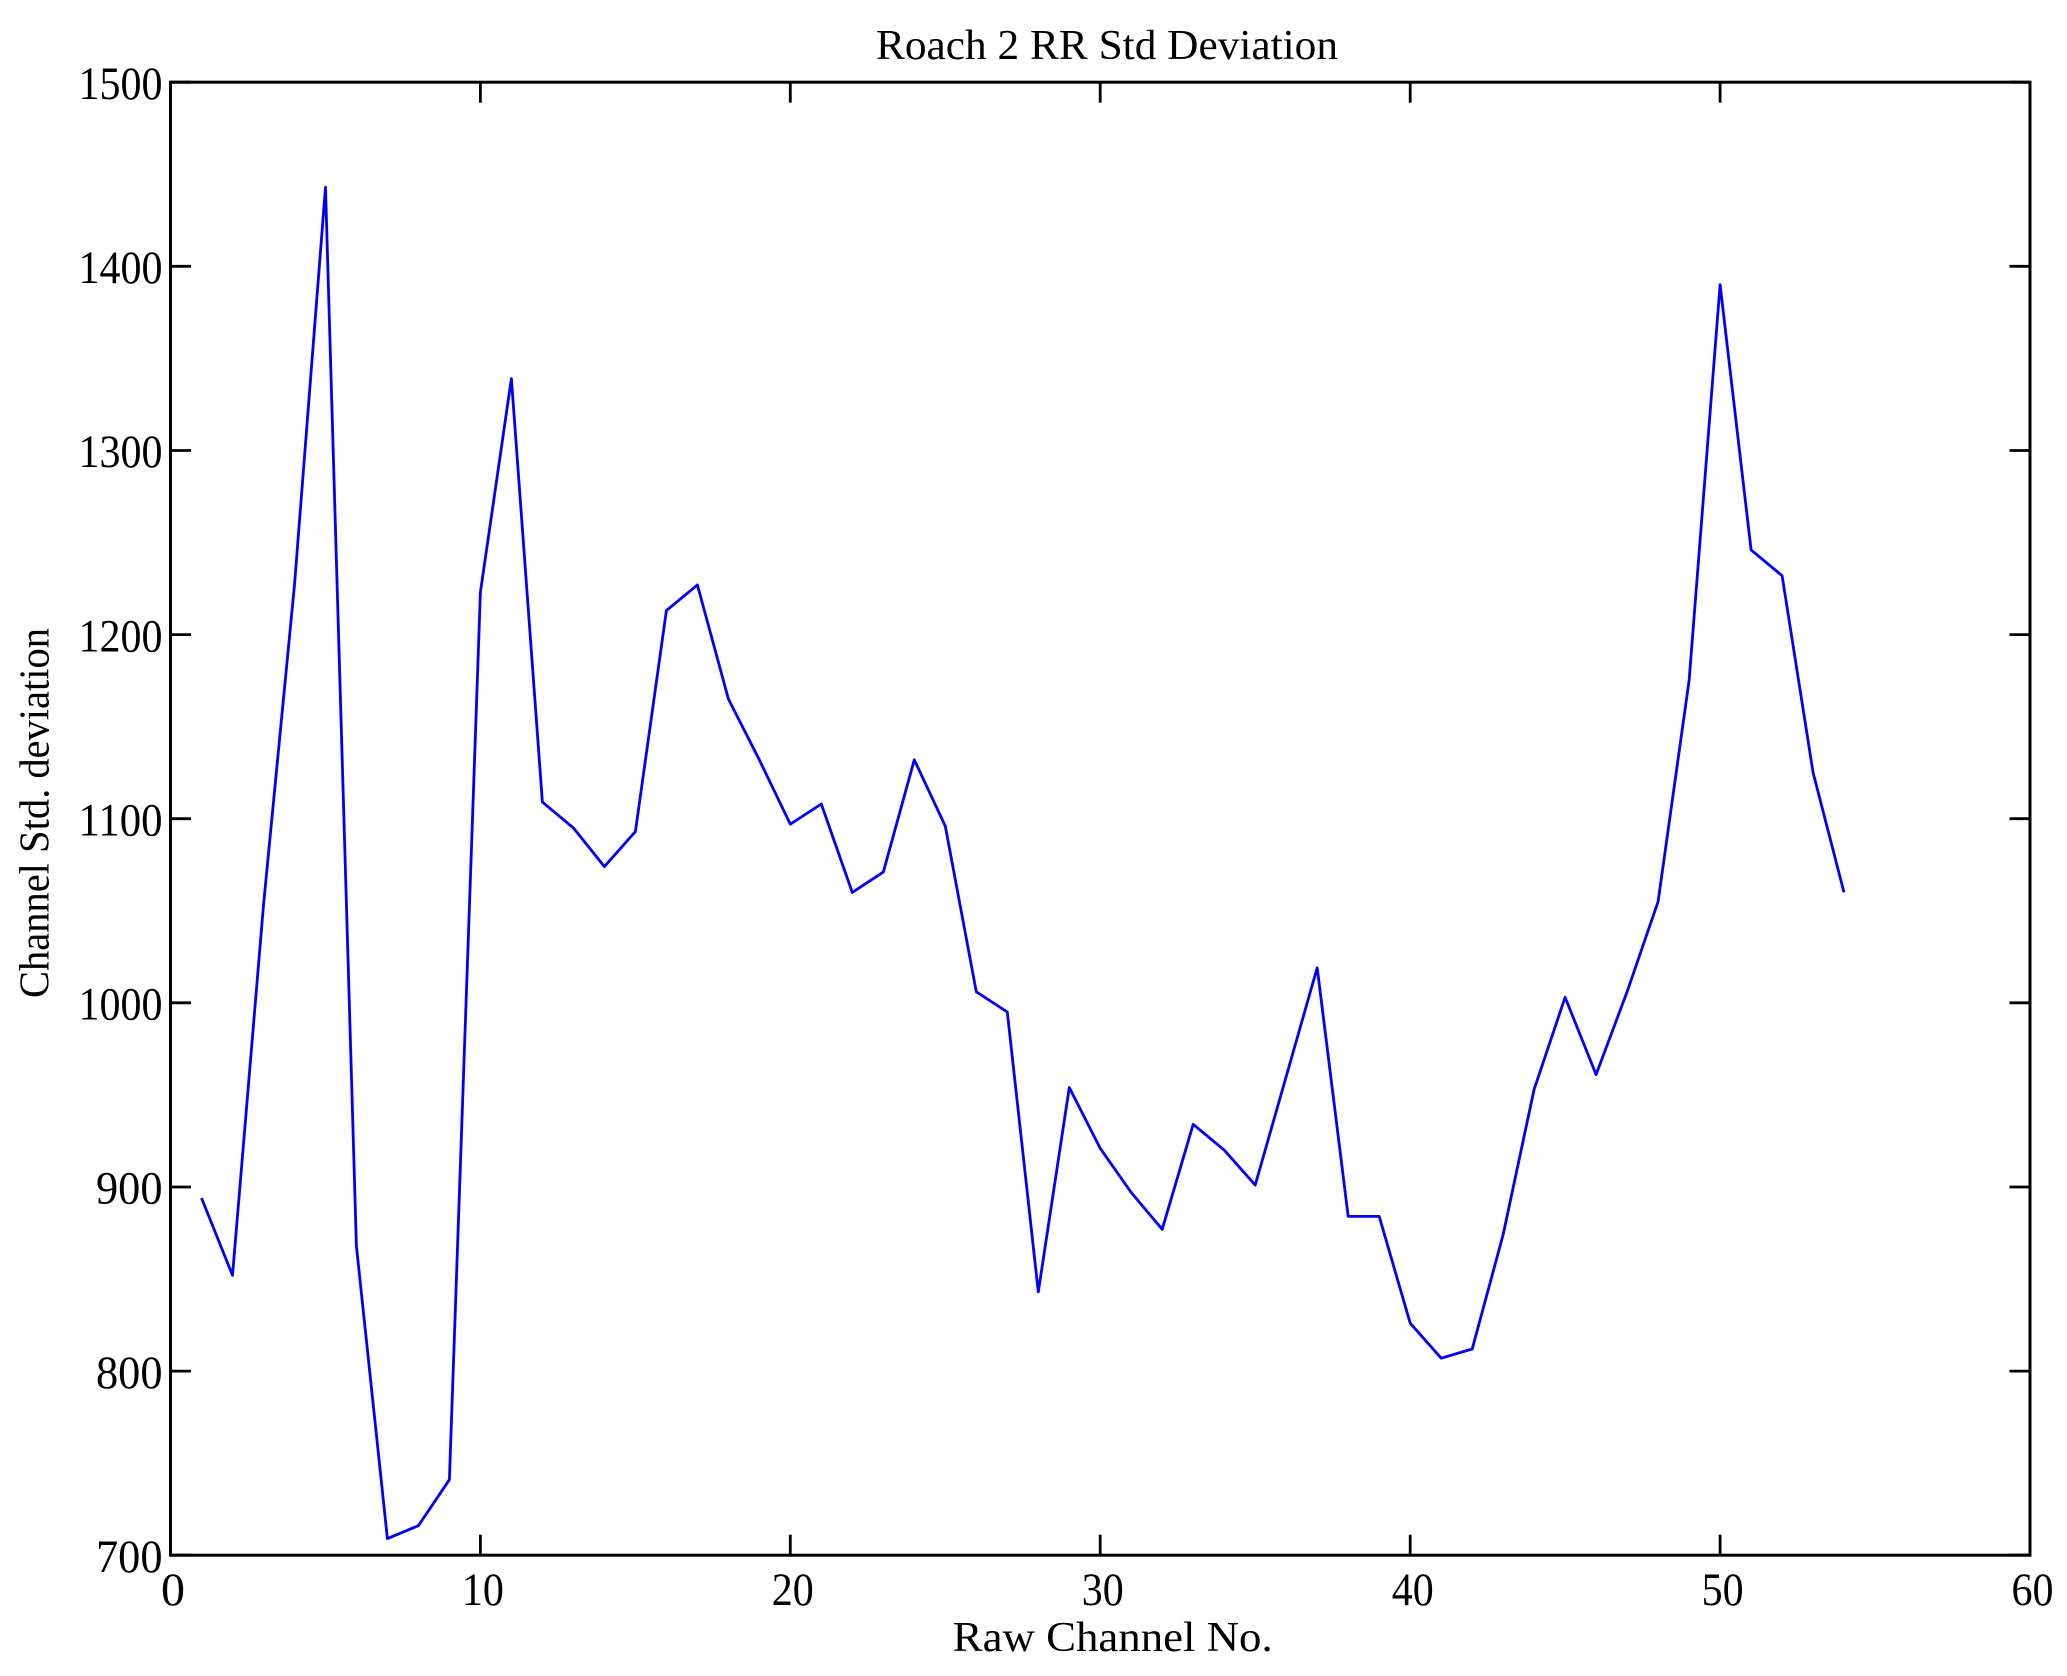 This screenshot has width=2067, height=1676. What do you see at coordinates (1103, 1590) in the screenshot?
I see `svg-text: 30` at bounding box center [1103, 1590].